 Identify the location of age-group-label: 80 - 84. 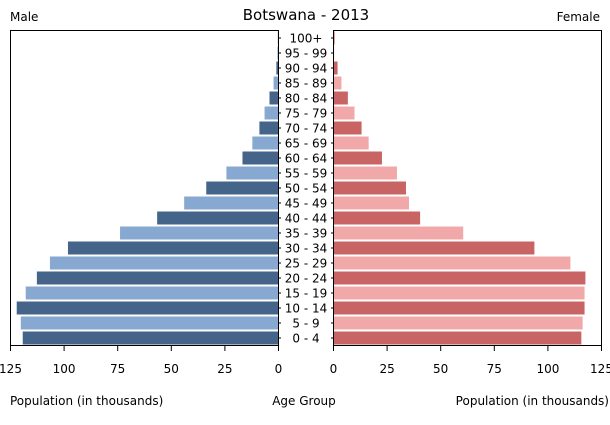
(306, 99).